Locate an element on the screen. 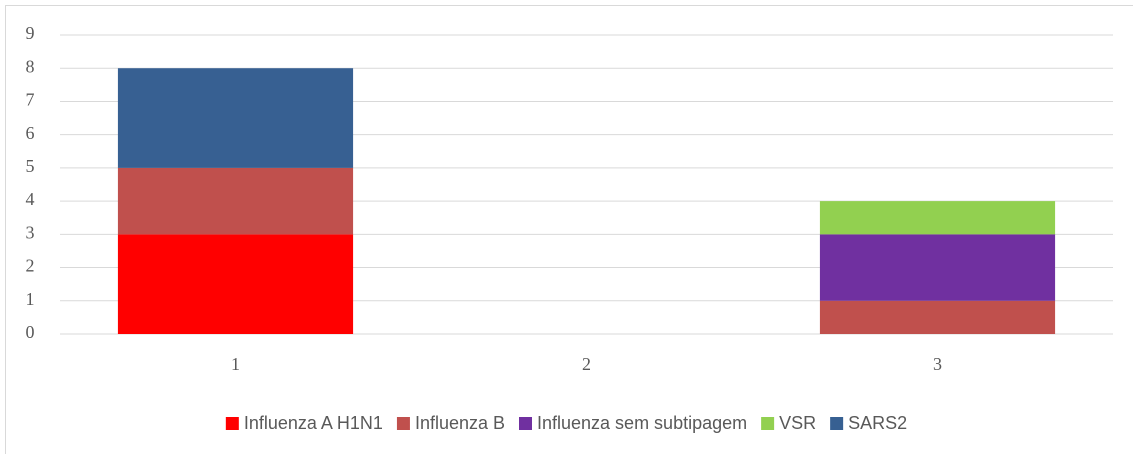 The image size is (1133, 454). y-tick-label: 7 is located at coordinates (30, 100).